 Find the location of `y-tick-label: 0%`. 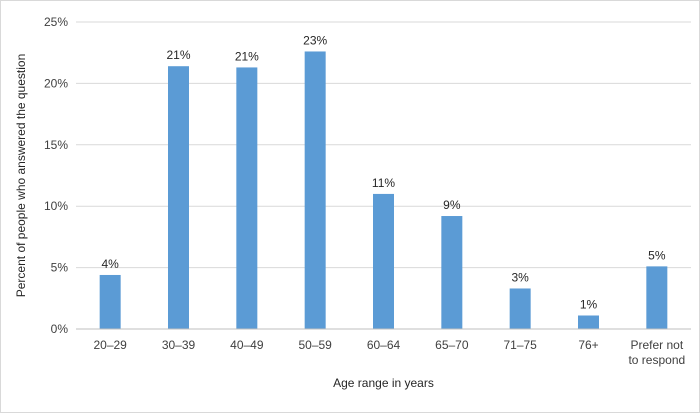

y-tick-label: 0% is located at coordinates (60, 329).